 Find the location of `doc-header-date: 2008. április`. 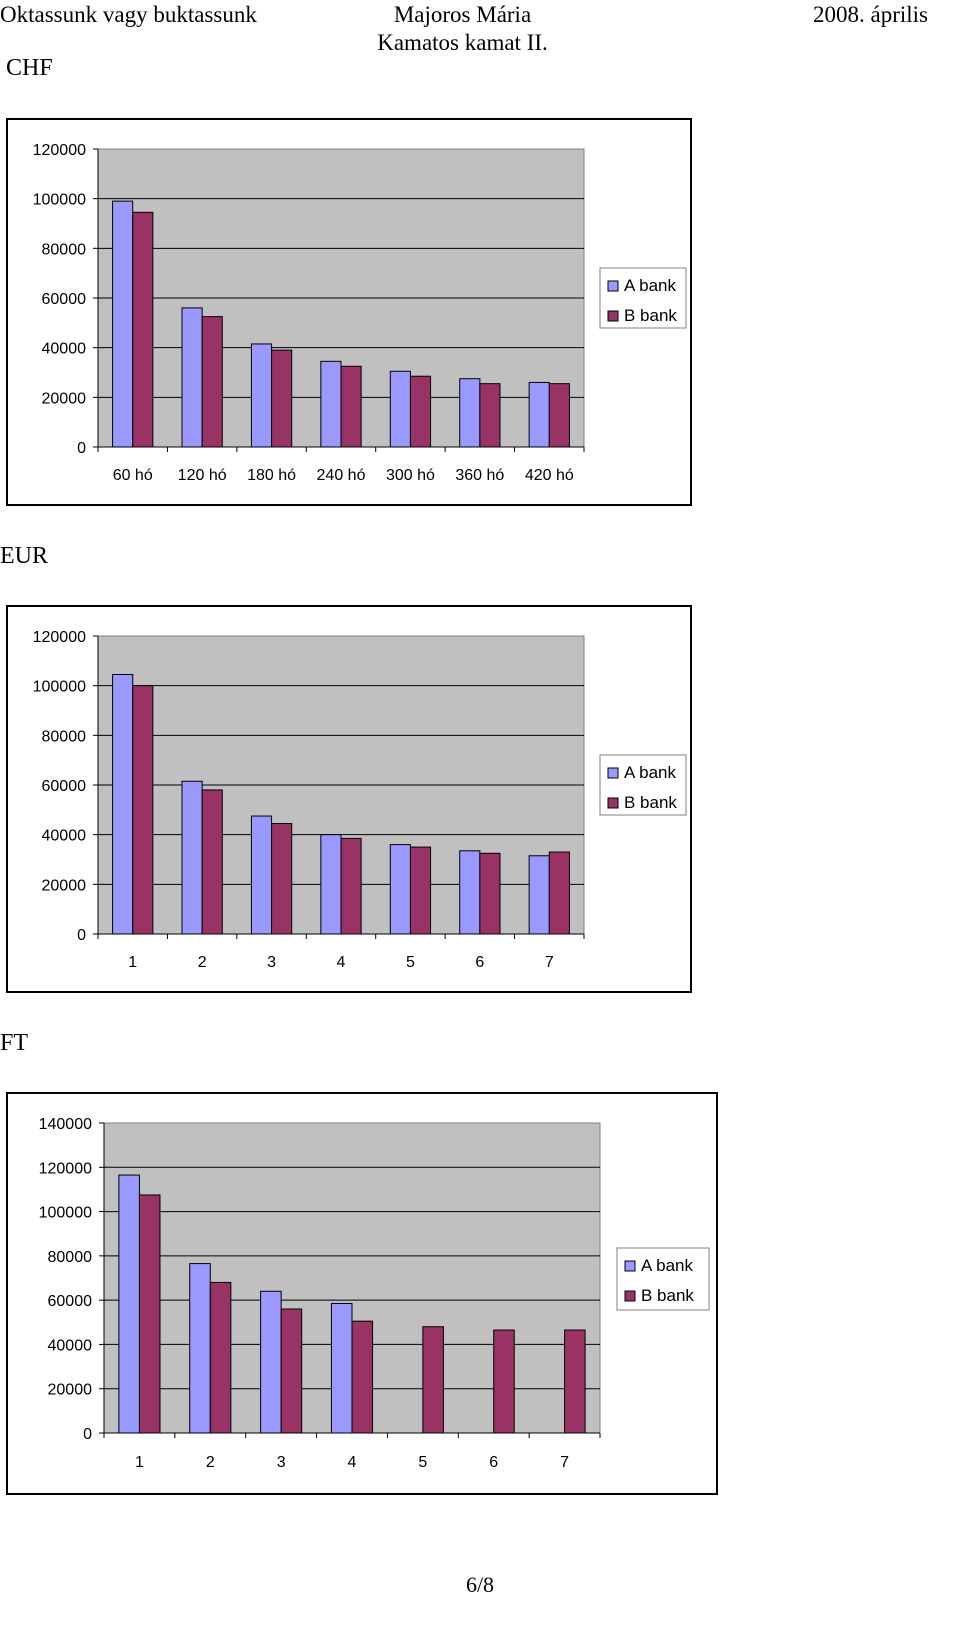

doc-header-date: 2008. április is located at coordinates (870, 14).